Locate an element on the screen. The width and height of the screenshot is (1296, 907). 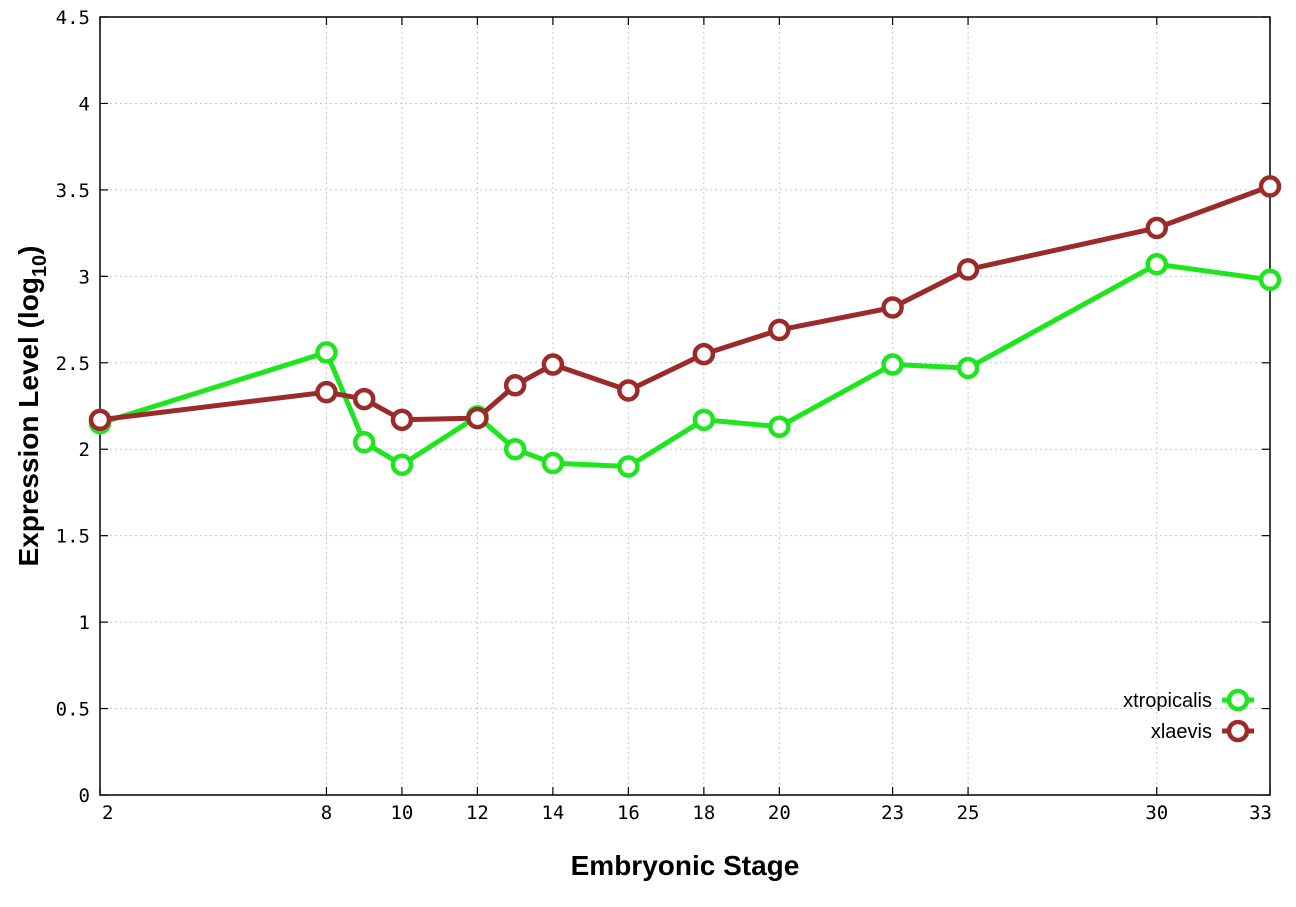
x-tick-label: 14 is located at coordinates (552, 813).